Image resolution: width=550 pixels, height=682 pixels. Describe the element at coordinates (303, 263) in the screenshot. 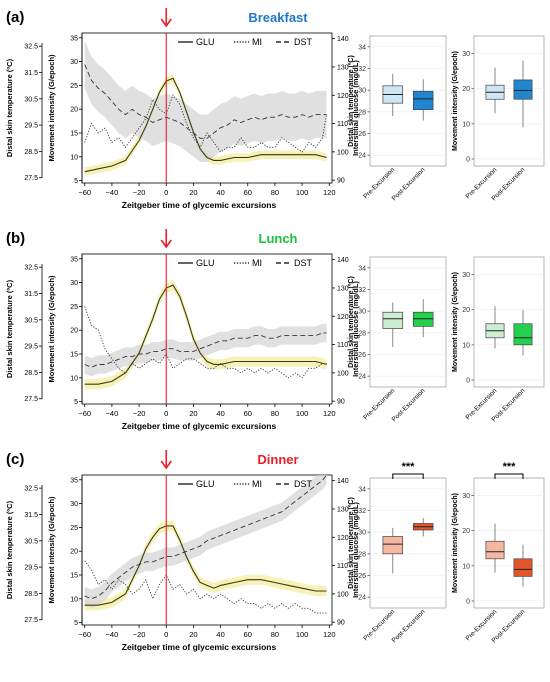

I see `legend-label: DST` at that location.